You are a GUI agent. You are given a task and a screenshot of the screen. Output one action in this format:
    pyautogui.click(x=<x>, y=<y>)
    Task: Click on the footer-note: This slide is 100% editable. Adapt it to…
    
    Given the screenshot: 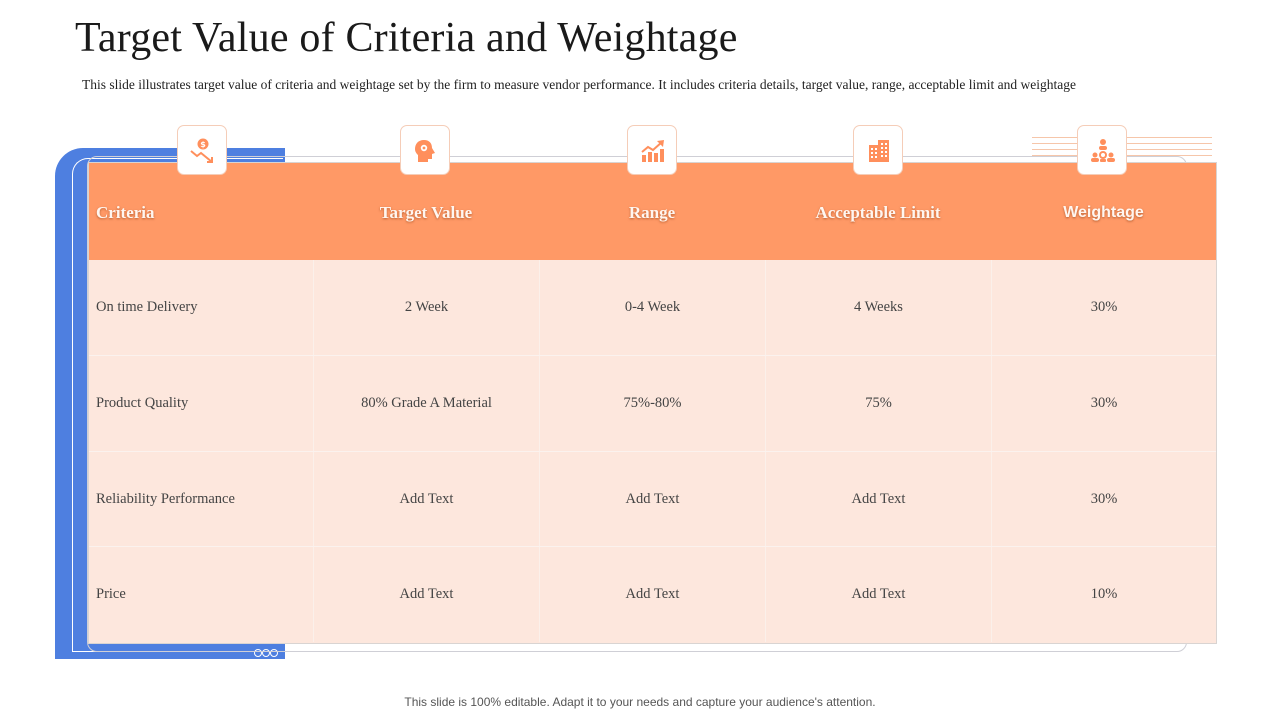 What is the action you would take?
    pyautogui.click(x=640, y=702)
    